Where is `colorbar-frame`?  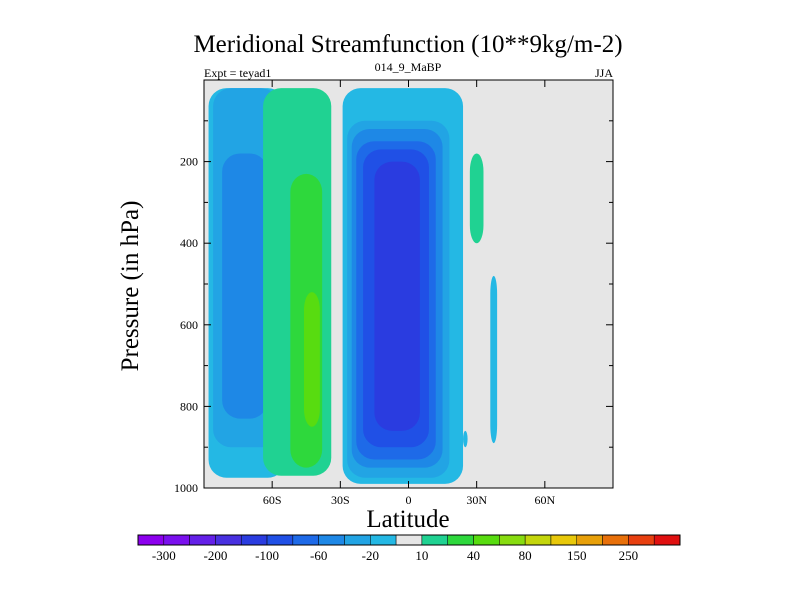 colorbar-frame is located at coordinates (409, 540).